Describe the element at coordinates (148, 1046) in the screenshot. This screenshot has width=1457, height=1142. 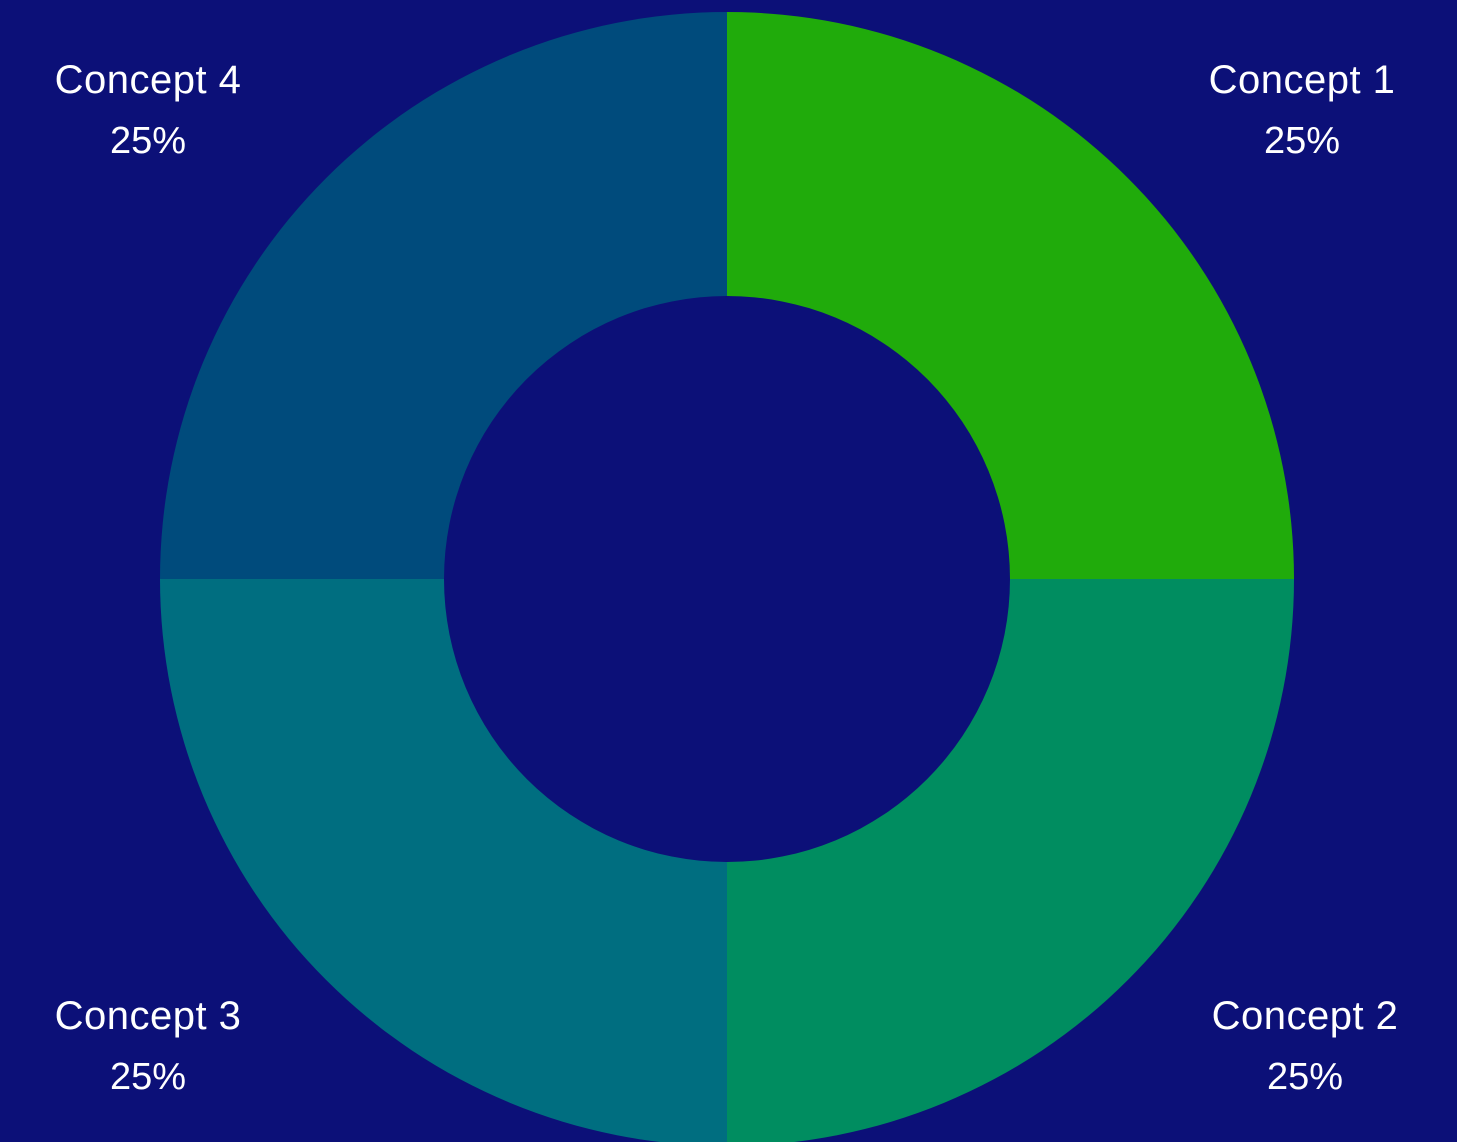
I see `slice-label-concept-3: Concept 3 25%` at that location.